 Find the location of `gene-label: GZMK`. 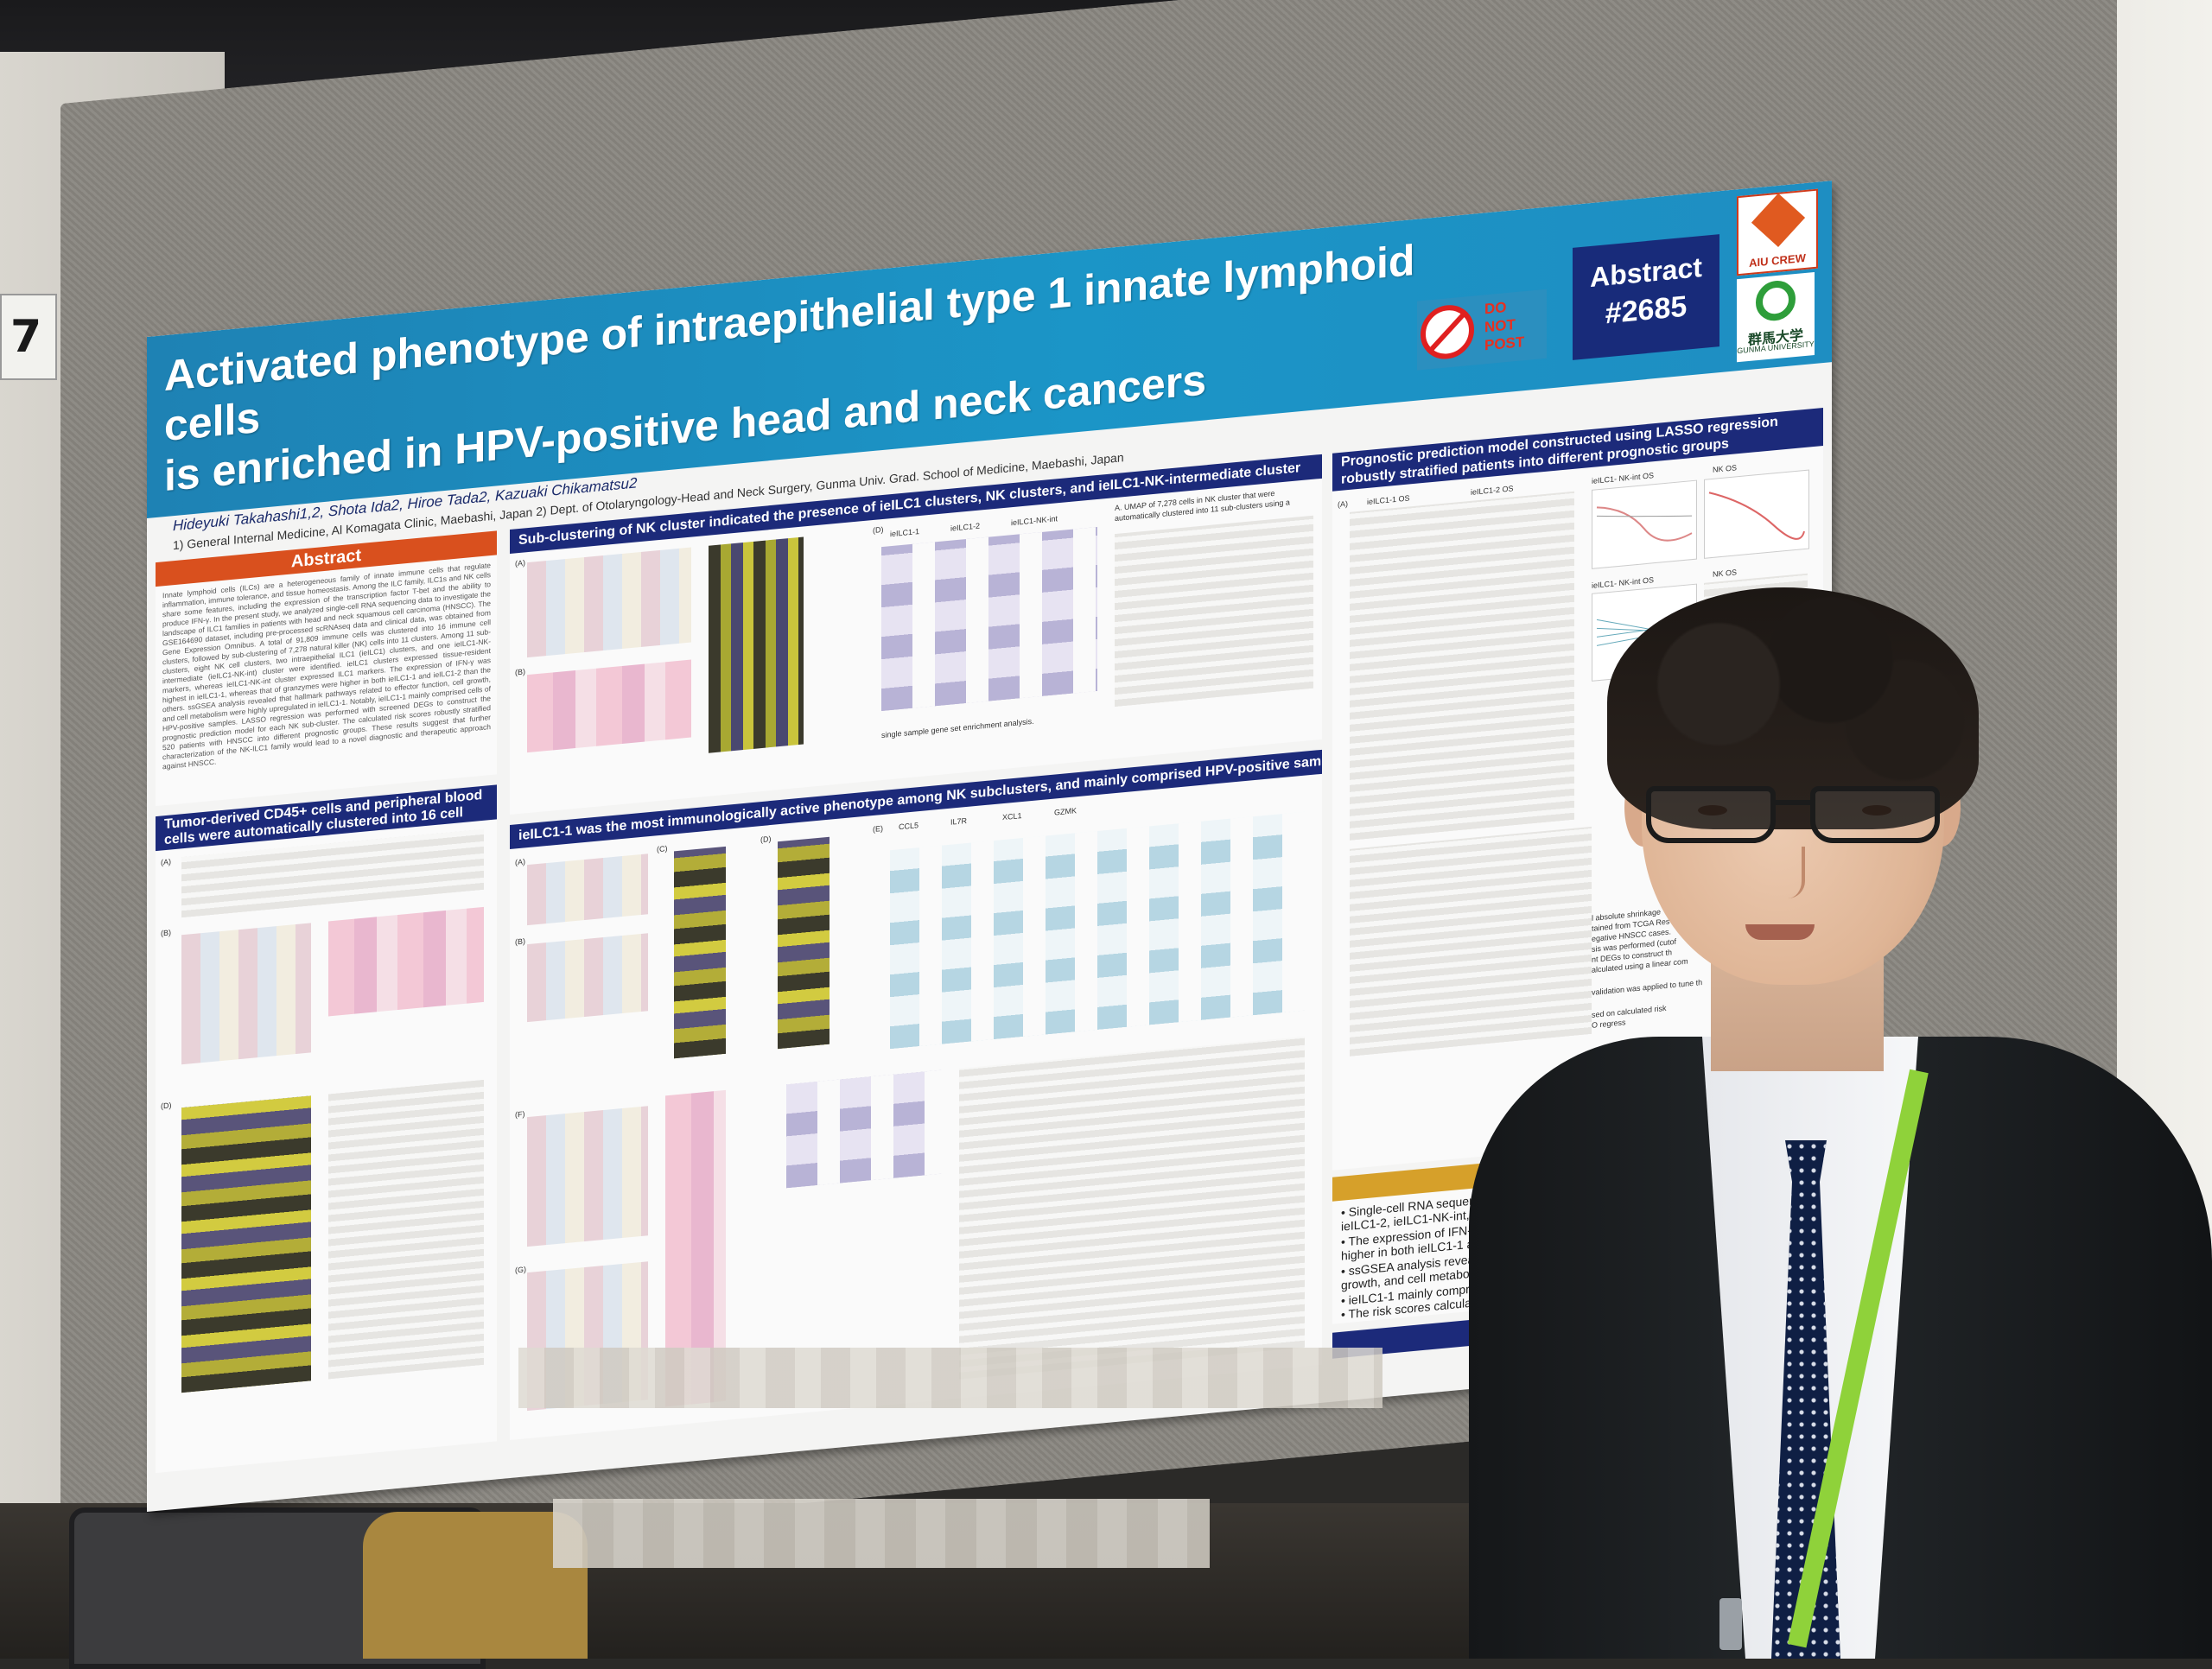

gene-label: GZMK is located at coordinates (1065, 811).